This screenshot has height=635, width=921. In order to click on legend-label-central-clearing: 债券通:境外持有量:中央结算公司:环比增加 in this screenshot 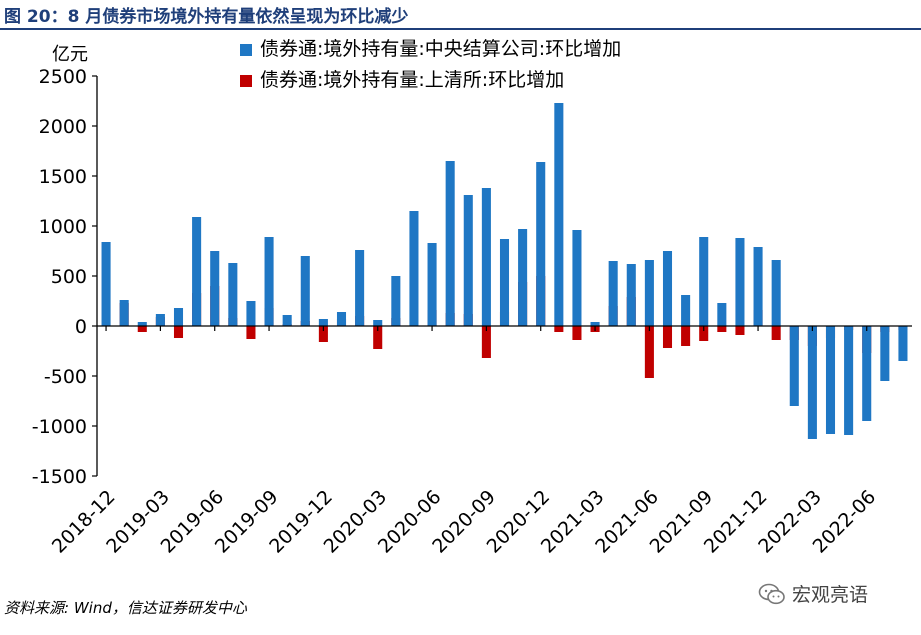, I will do `click(441, 49)`.